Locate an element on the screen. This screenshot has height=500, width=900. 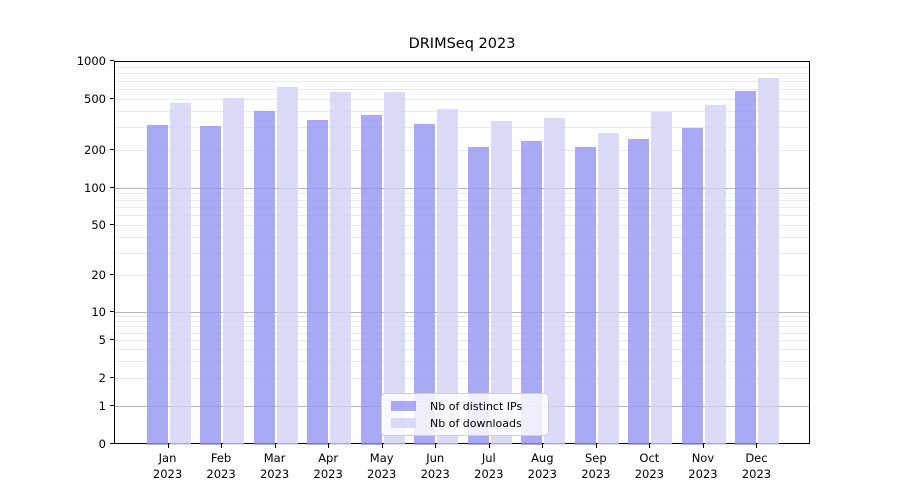
distinct-ips-bar-dec is located at coordinates (746, 268).